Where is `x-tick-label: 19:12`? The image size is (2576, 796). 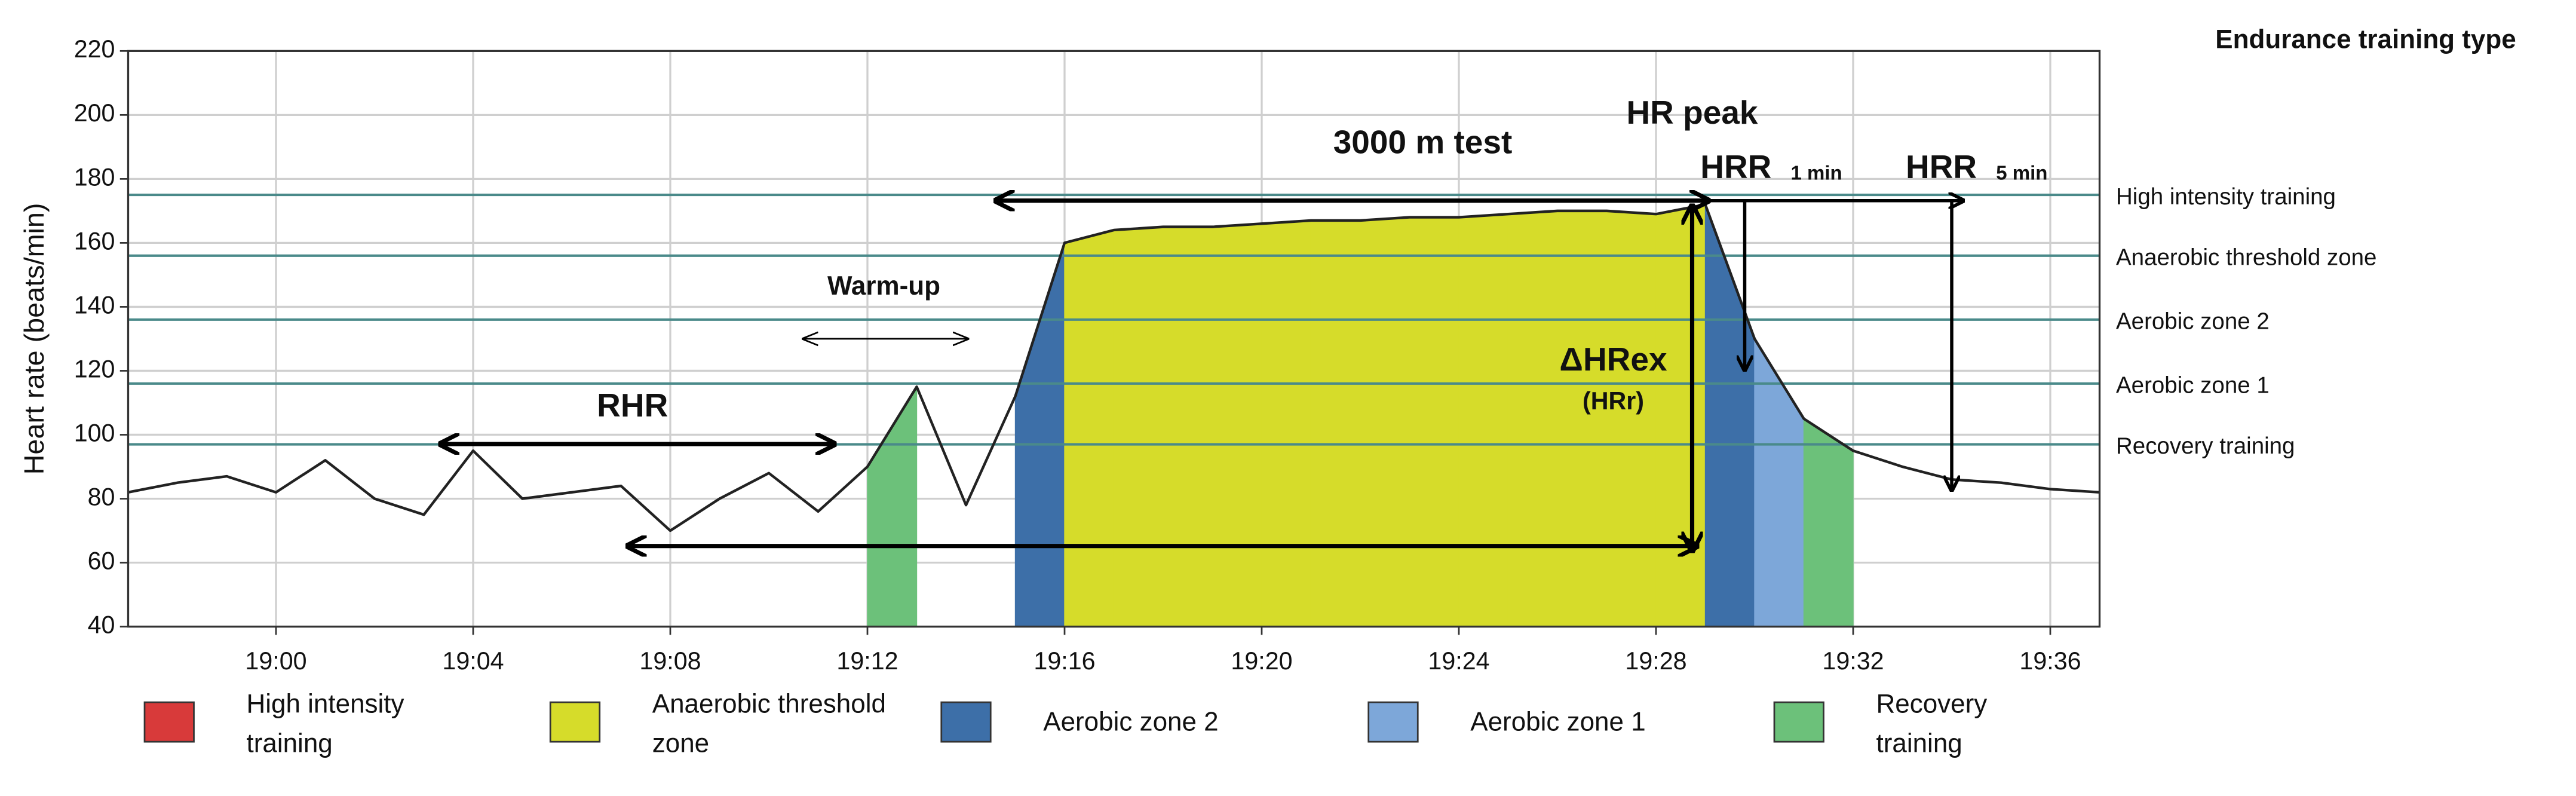 x-tick-label: 19:12 is located at coordinates (867, 661).